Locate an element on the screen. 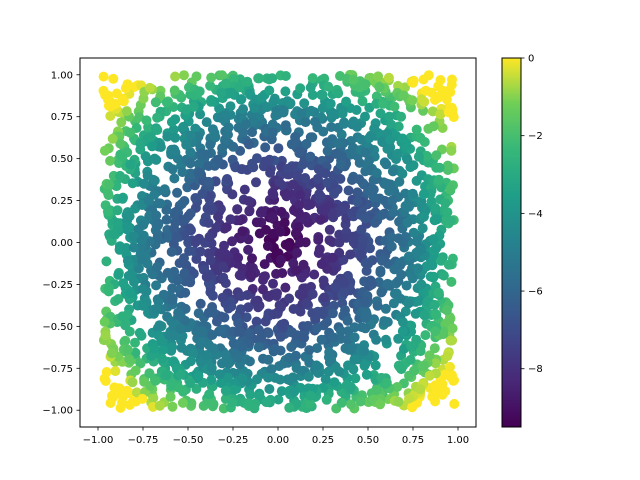 The image size is (640, 480). y-tick-label: −1.00 is located at coordinates (57, 411).